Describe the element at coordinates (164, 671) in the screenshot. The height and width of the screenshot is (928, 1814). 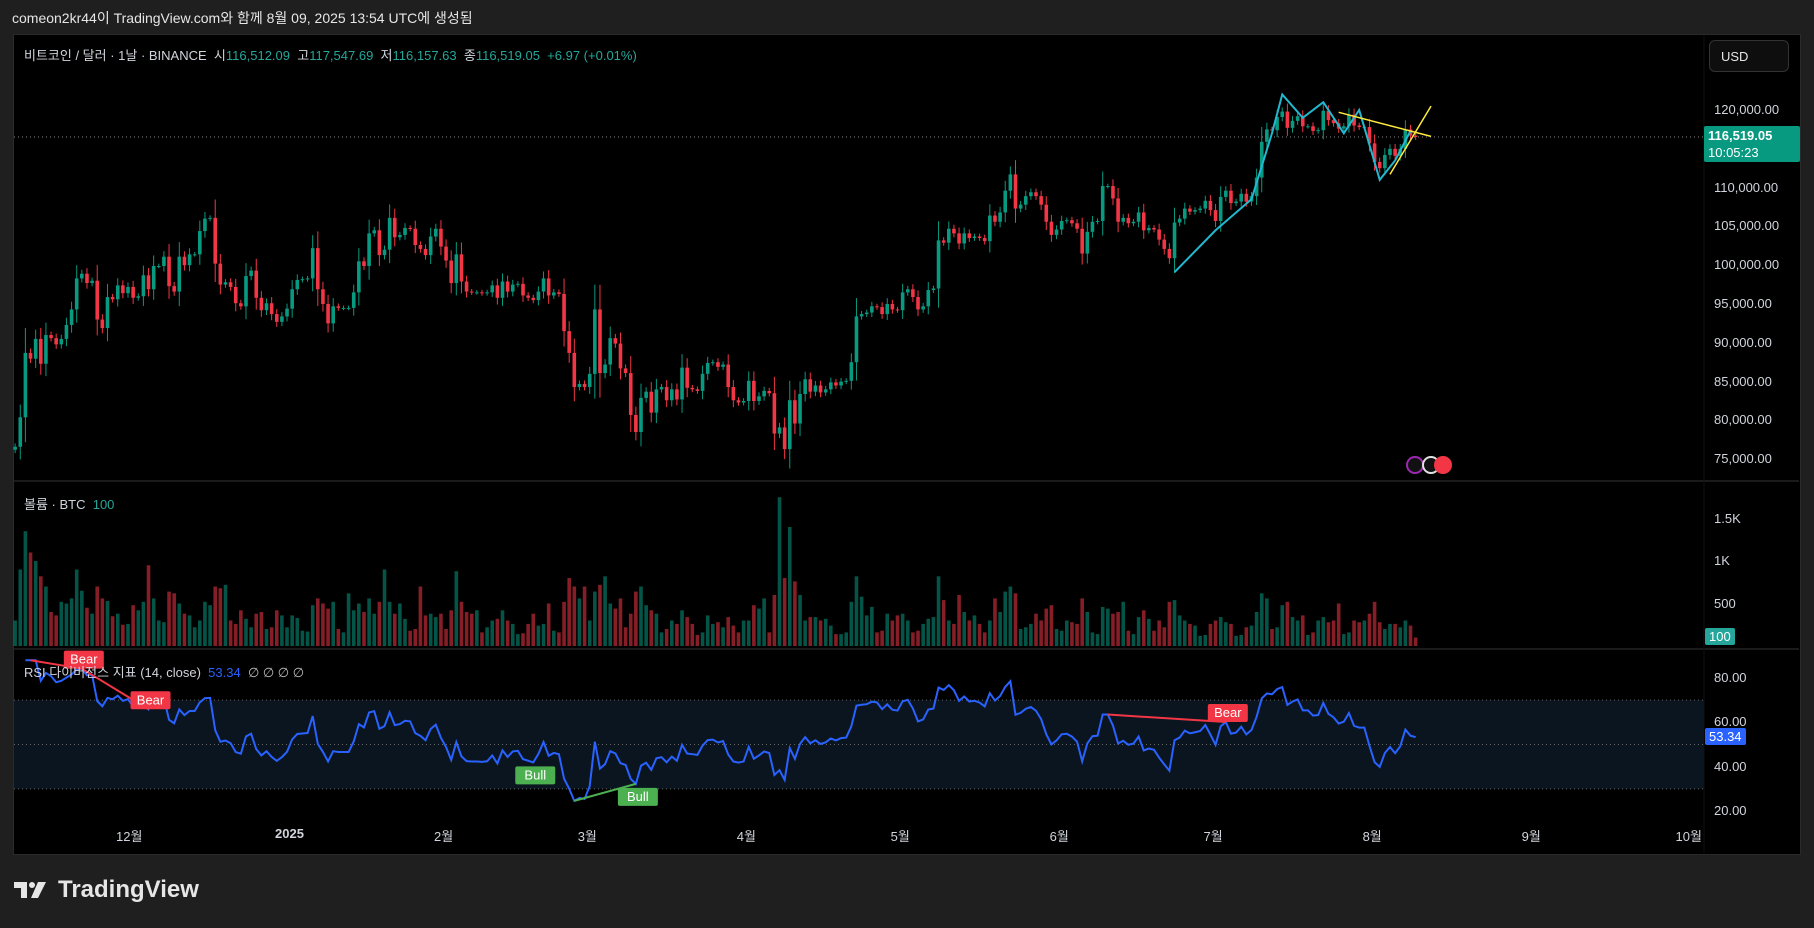
I see `rsi-legend: RSI 다이버전스 지표 (14, close) 53.34 ∅ ∅ ∅ ∅` at that location.